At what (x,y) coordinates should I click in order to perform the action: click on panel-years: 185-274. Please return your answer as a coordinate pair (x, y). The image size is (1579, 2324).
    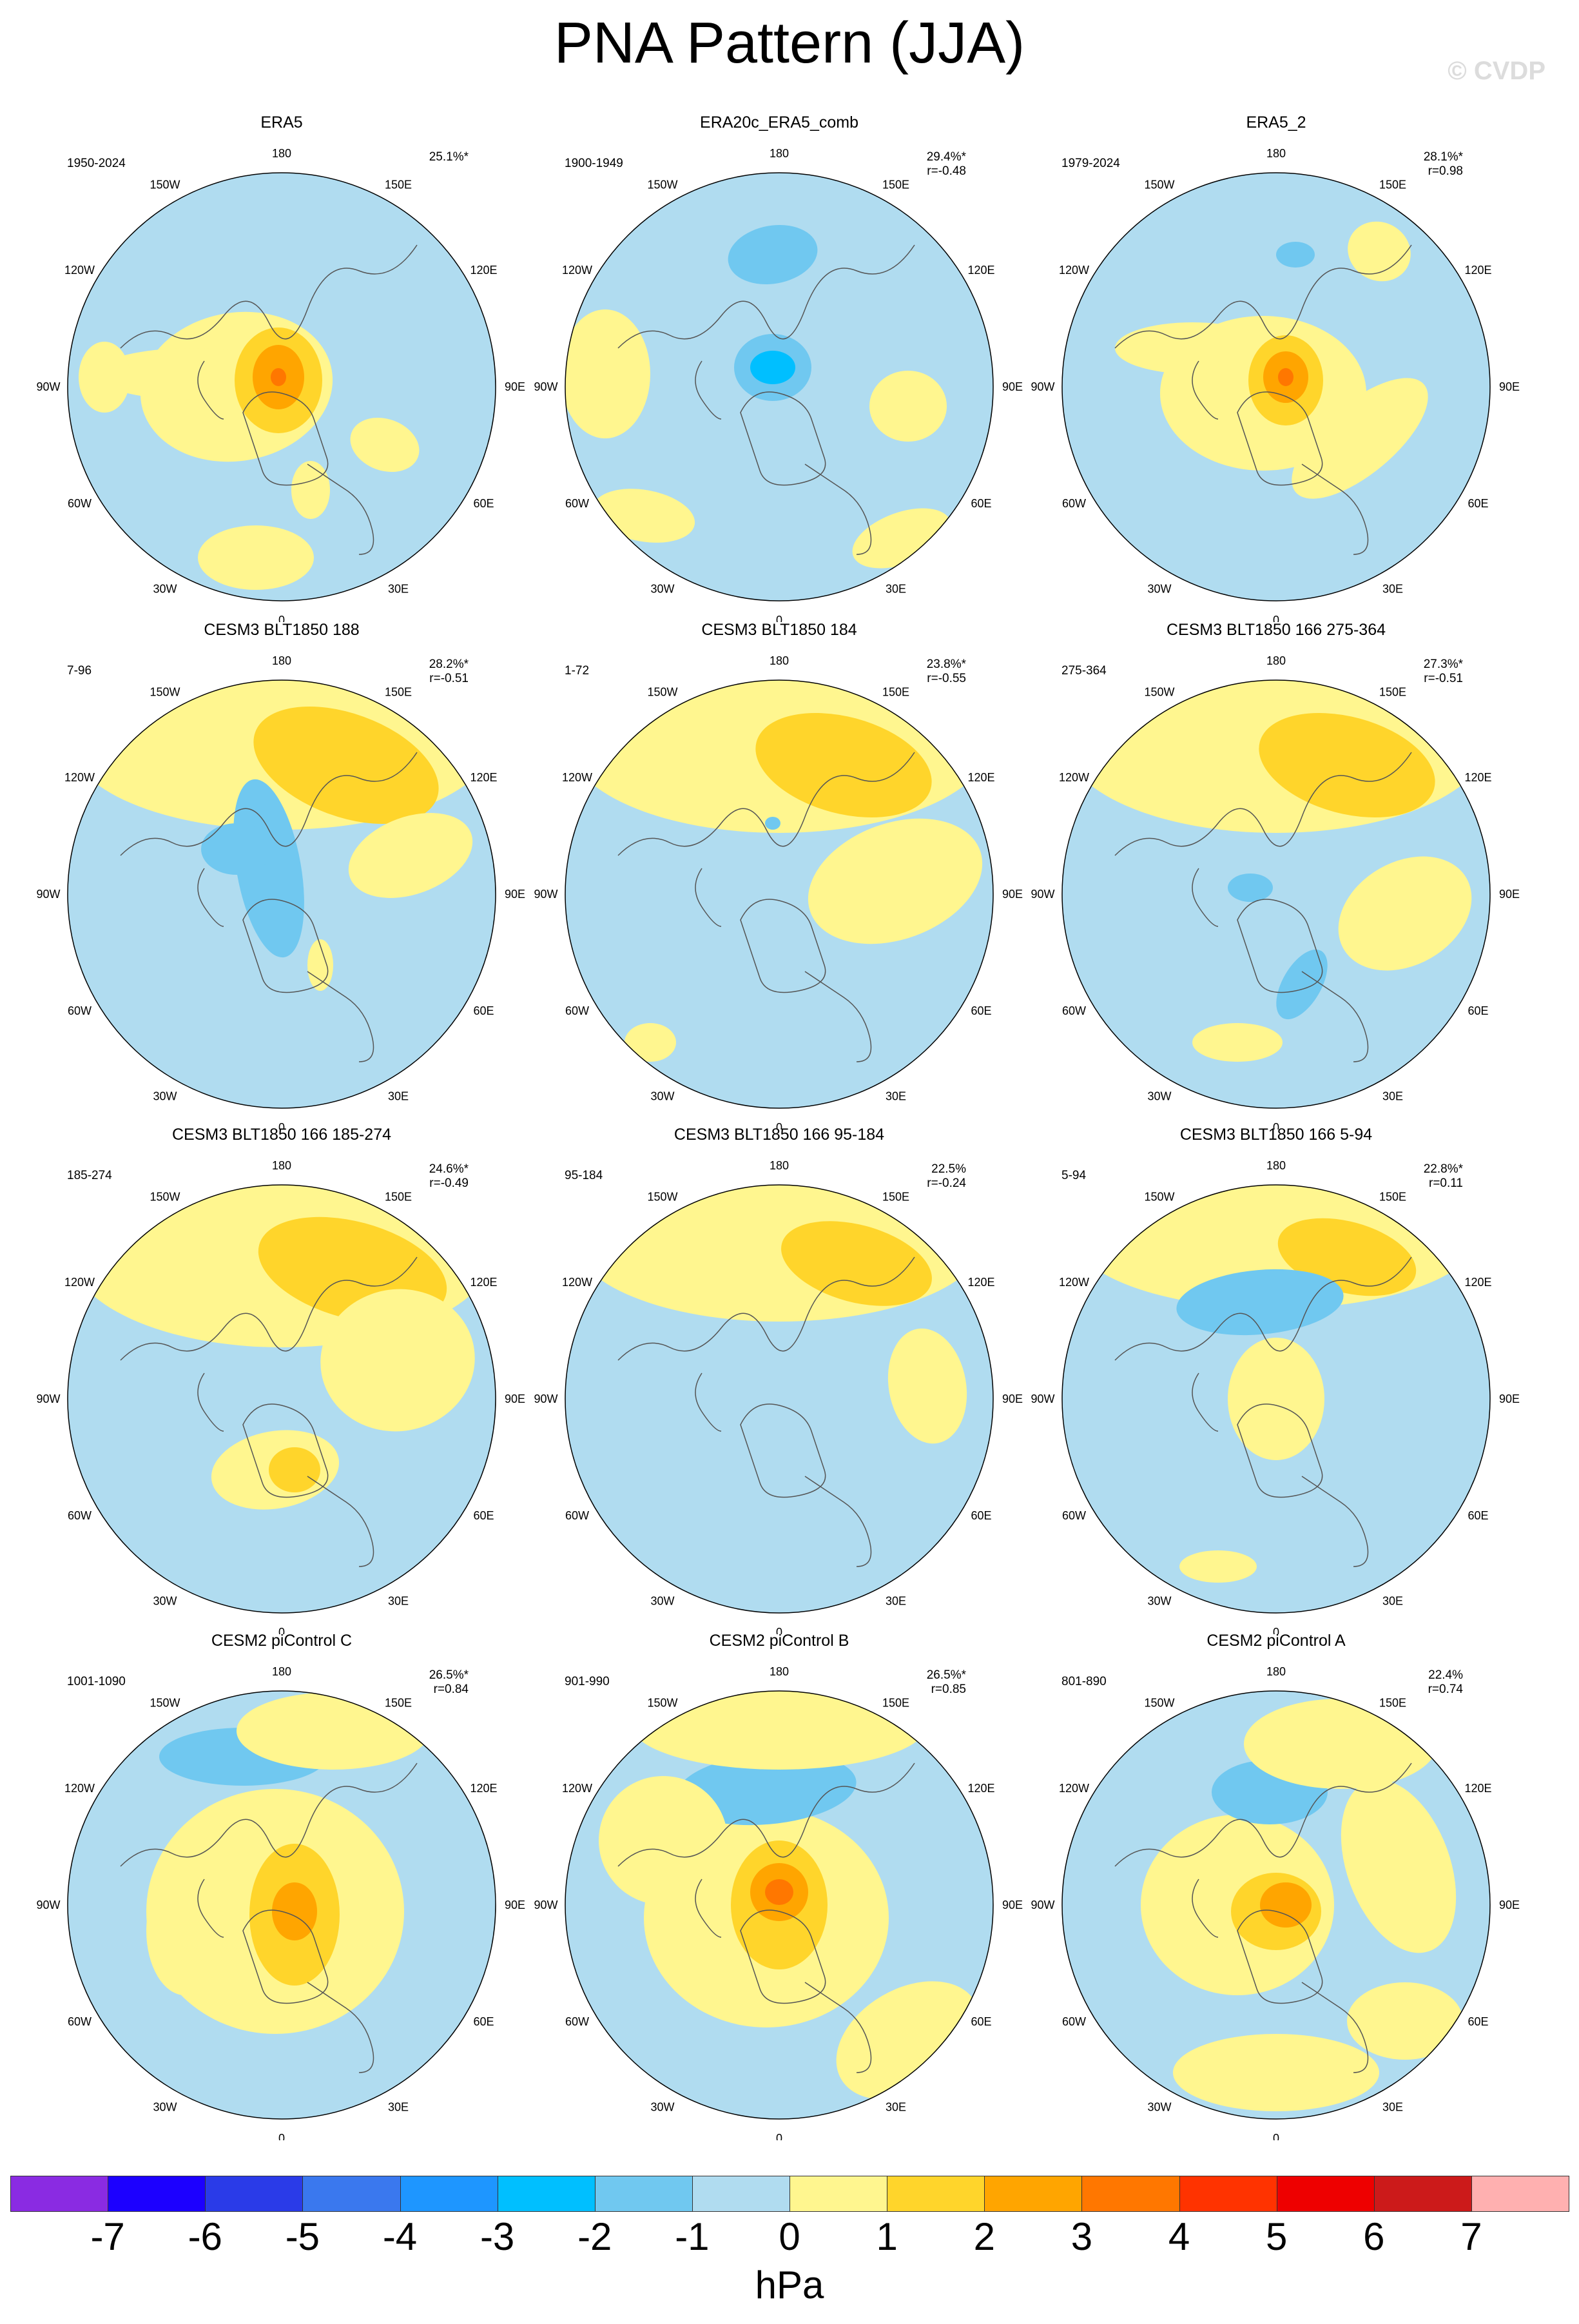
    Looking at the image, I should click on (89, 1175).